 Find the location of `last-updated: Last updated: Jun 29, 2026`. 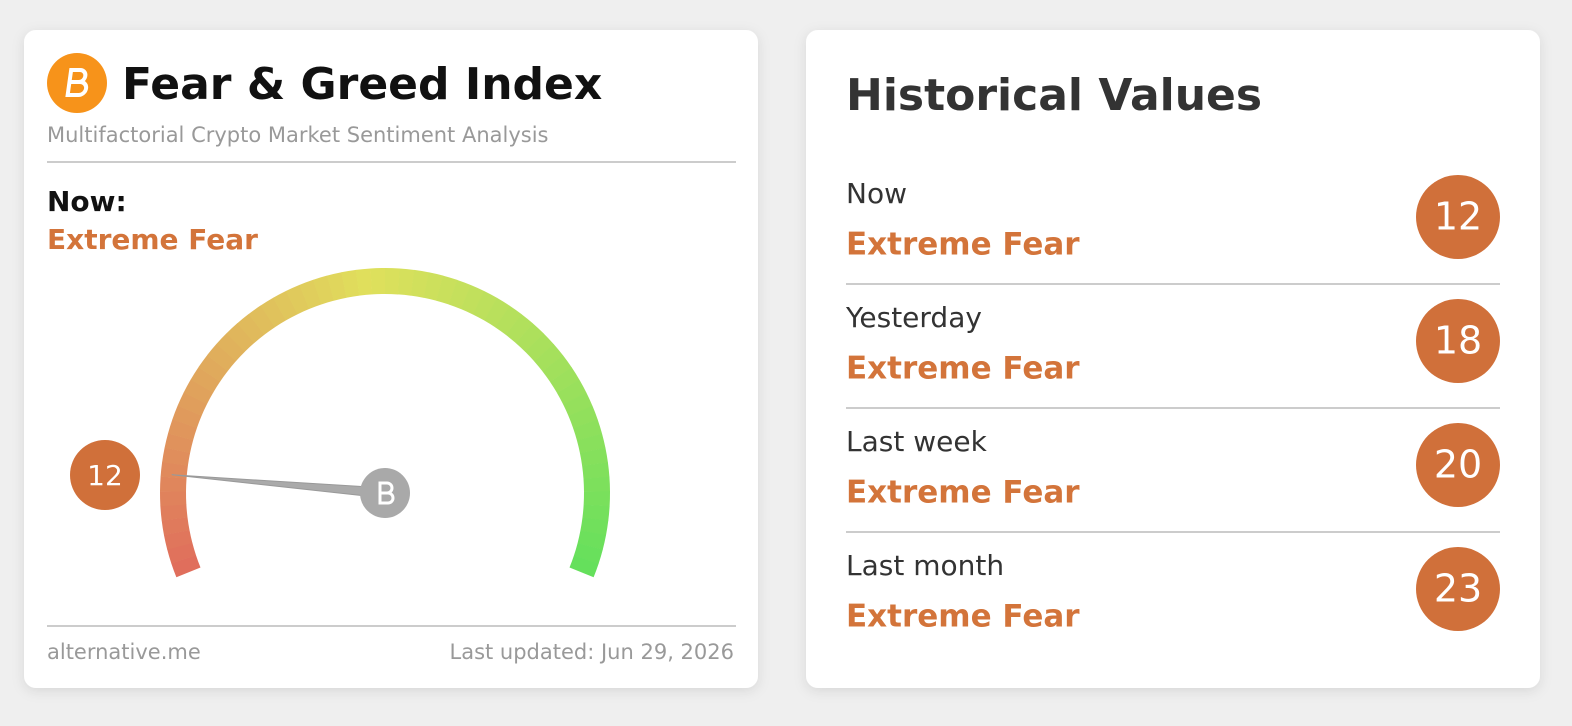

last-updated: Last updated: Jun 29, 2026 is located at coordinates (592, 652).